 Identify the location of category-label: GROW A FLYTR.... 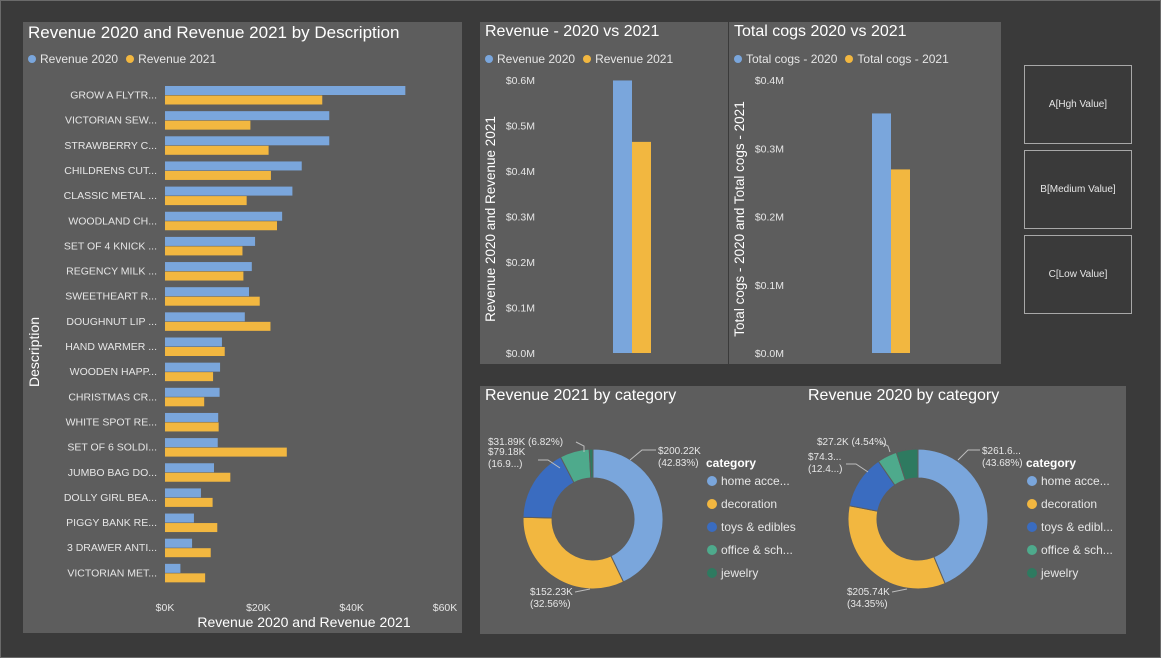
(113, 96).